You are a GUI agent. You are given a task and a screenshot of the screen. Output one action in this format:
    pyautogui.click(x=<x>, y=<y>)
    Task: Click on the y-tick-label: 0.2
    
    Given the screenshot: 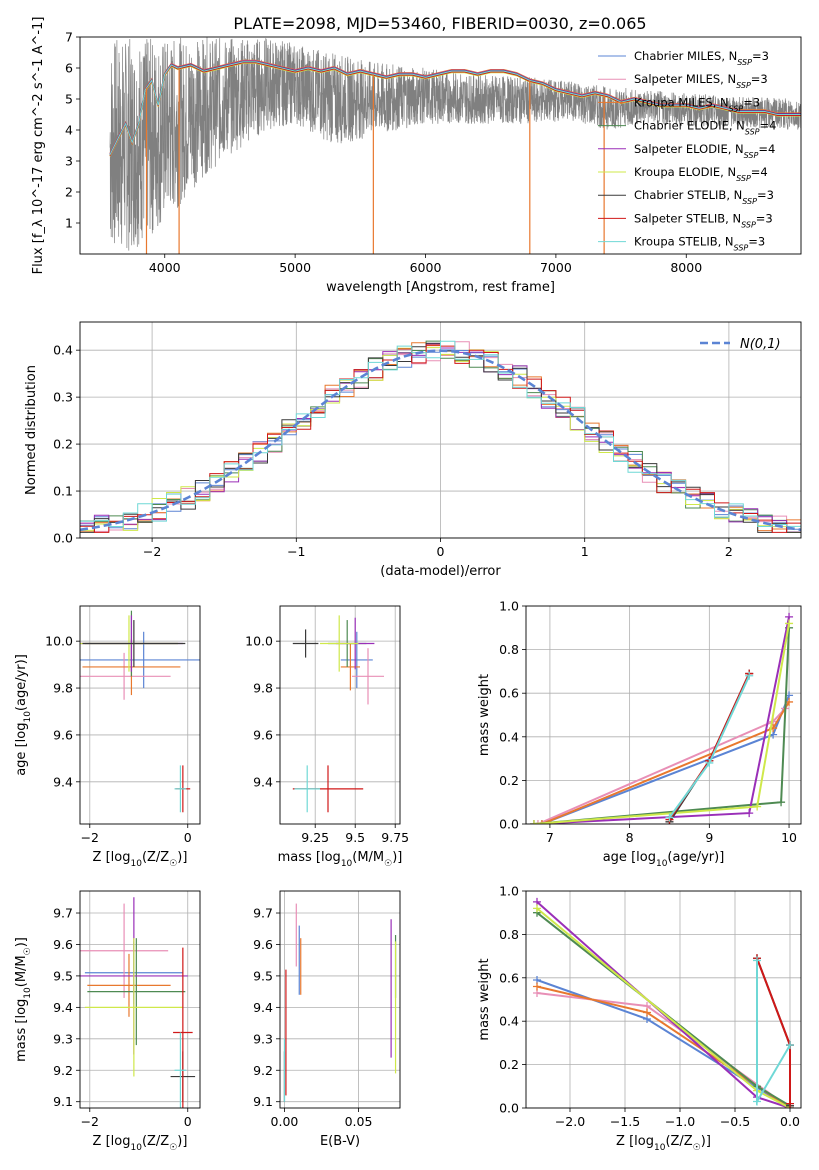 What is the action you would take?
    pyautogui.click(x=63, y=444)
    